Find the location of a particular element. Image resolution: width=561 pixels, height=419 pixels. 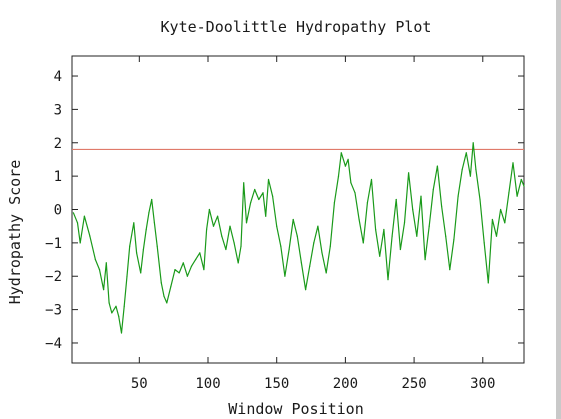

y-tick-label: 1 is located at coordinates (58, 177).